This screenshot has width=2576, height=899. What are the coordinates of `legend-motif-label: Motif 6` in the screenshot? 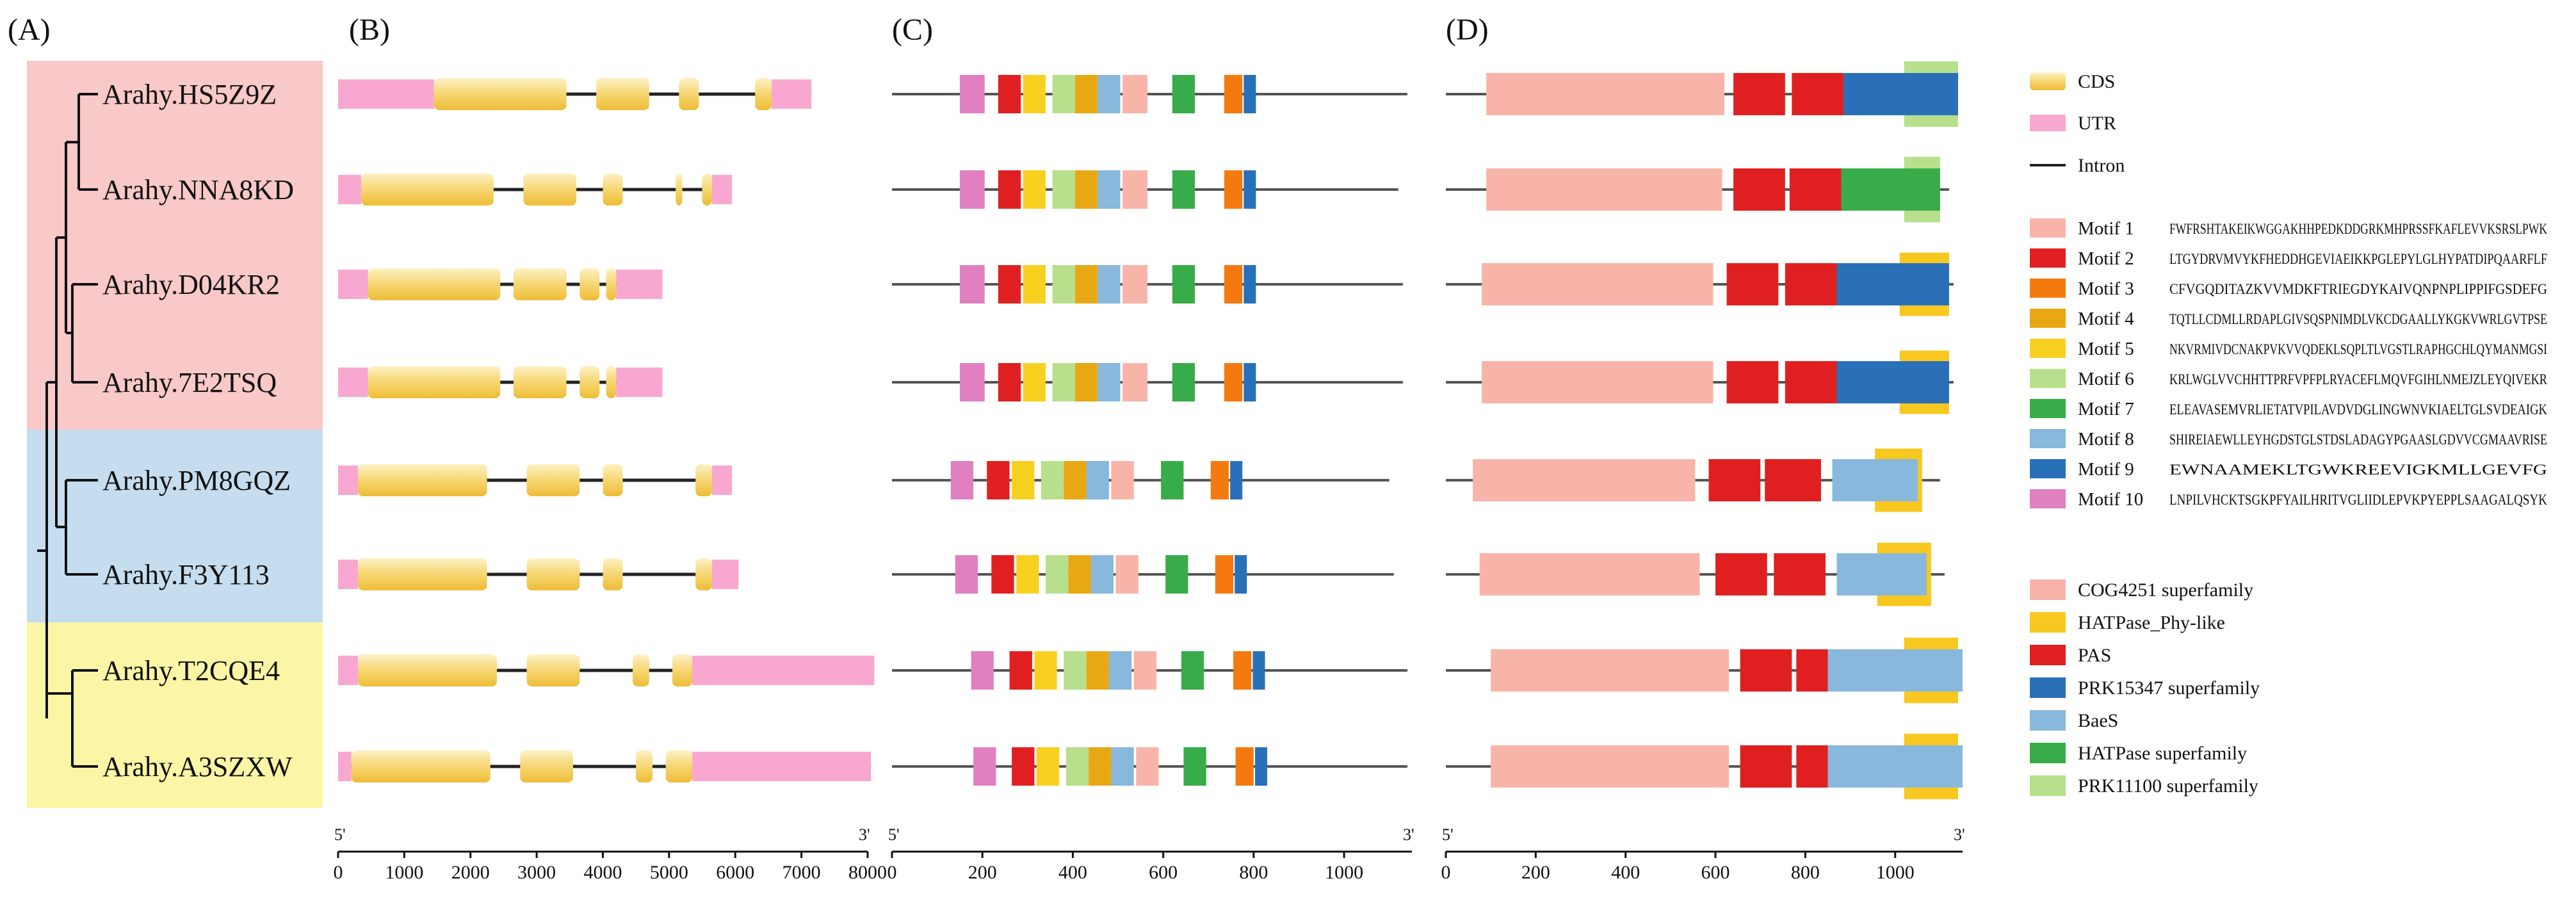 It's located at (2106, 379).